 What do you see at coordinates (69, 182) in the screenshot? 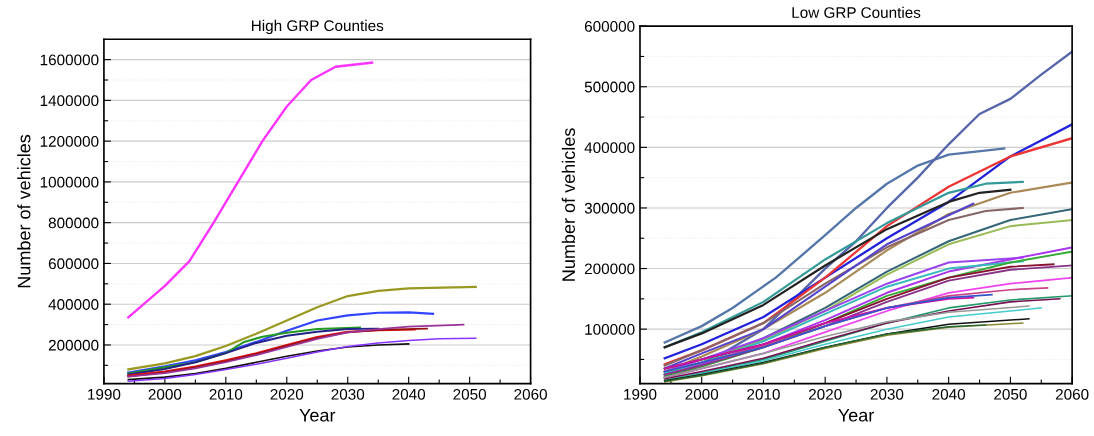
I see `y-tick-label: 1000000` at bounding box center [69, 182].